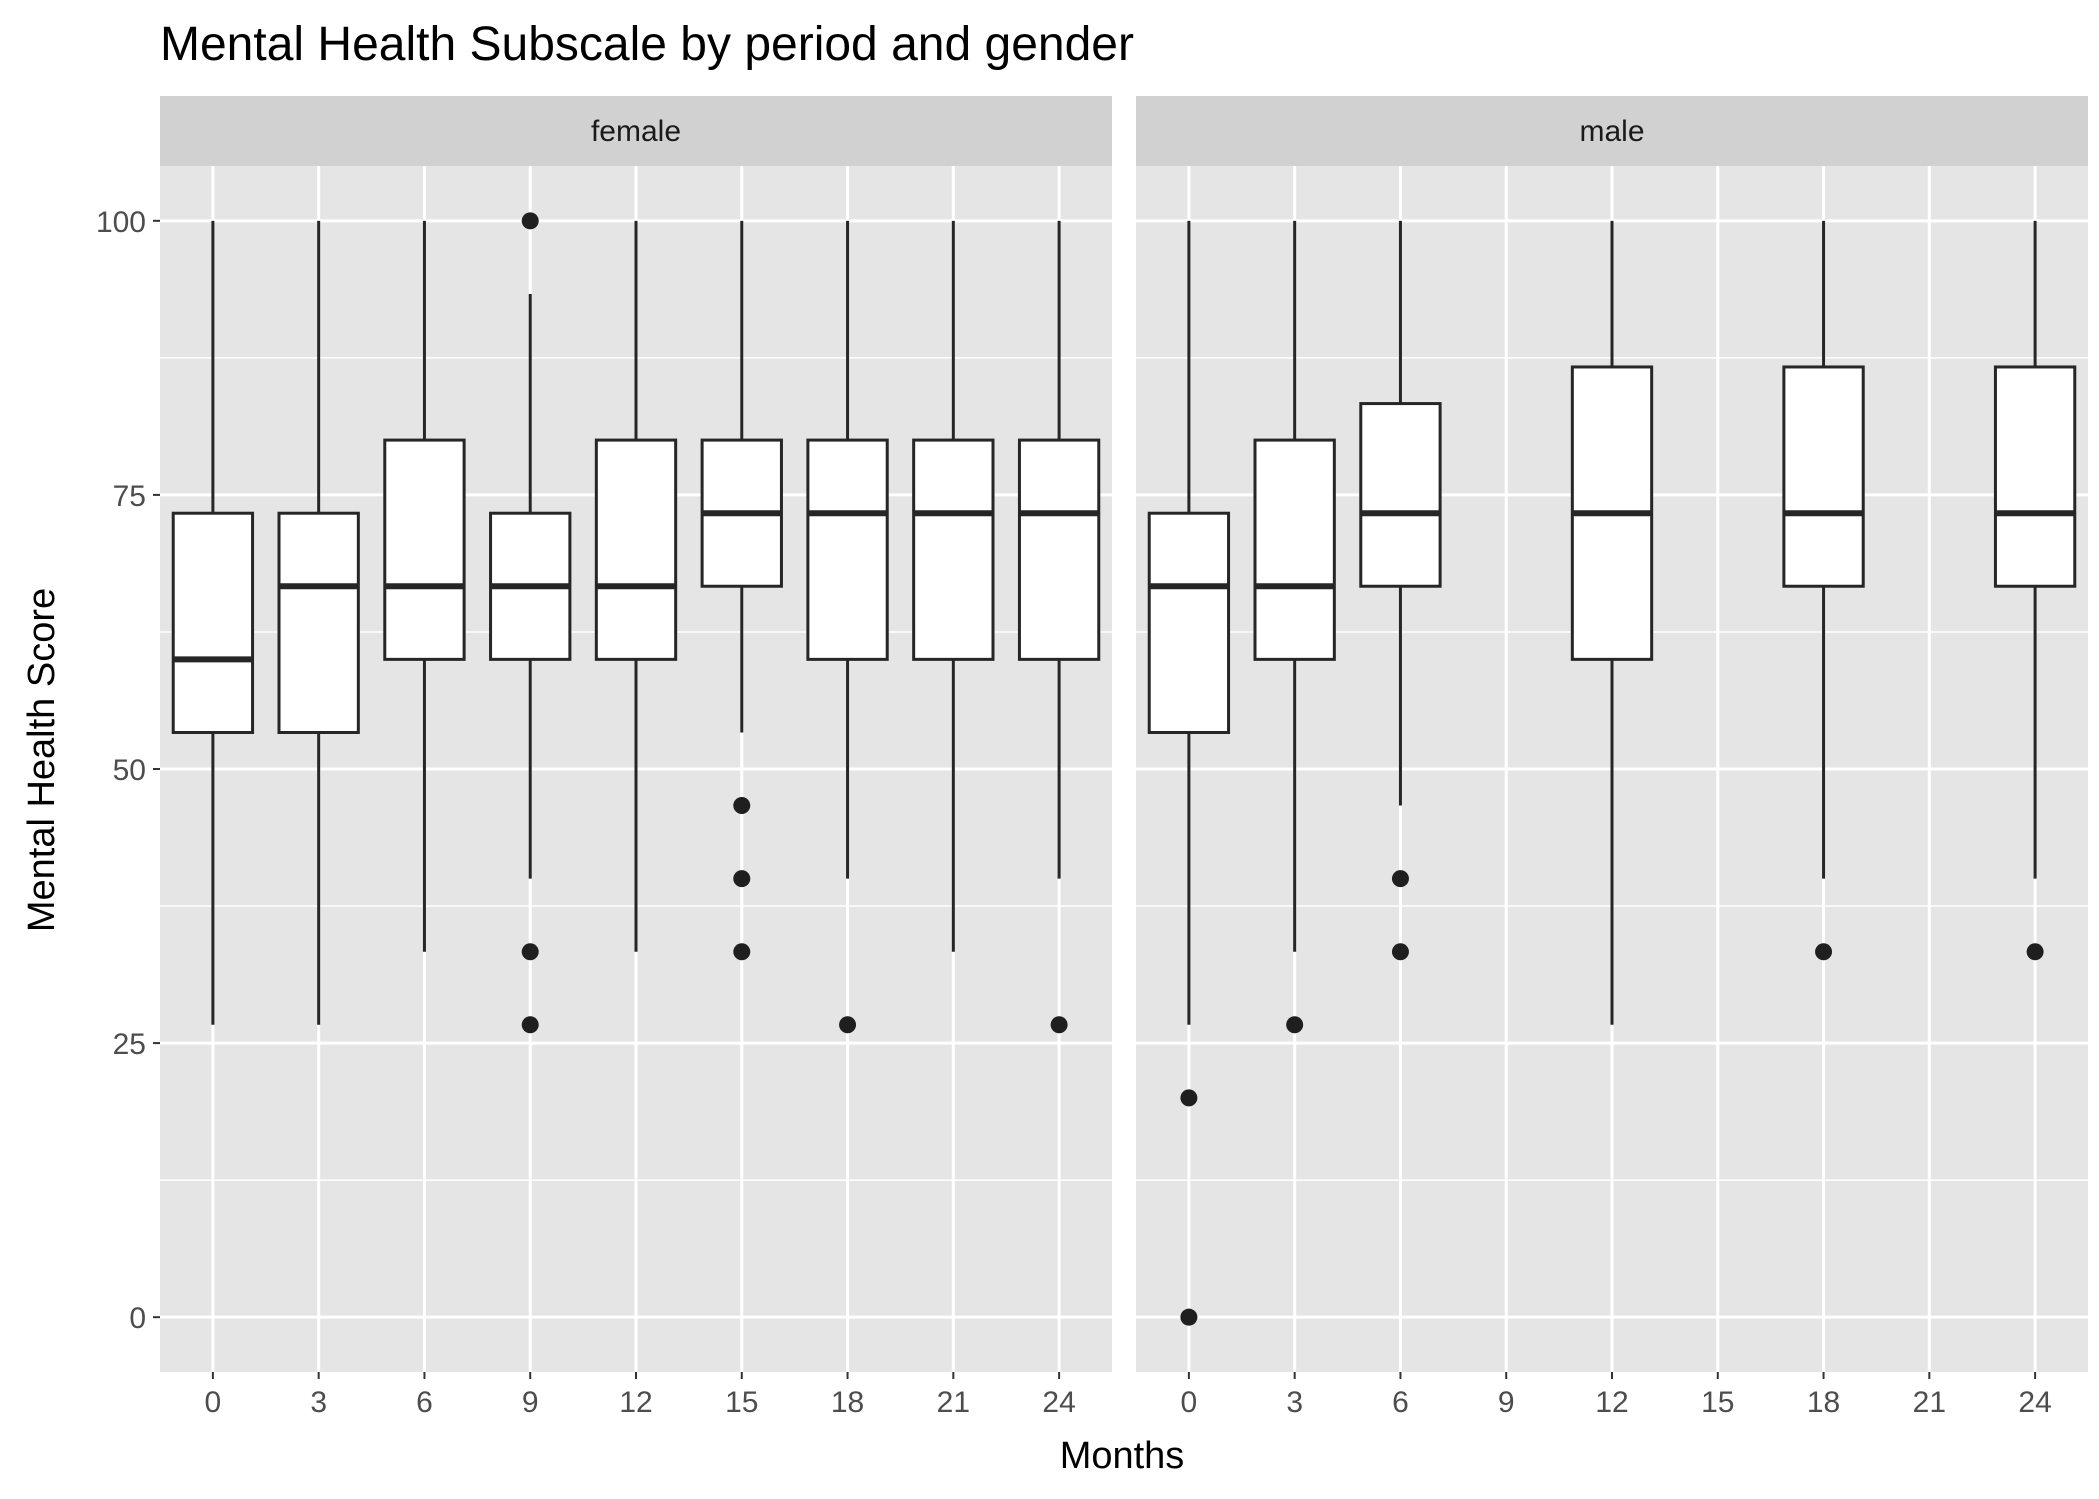 The width and height of the screenshot is (2099, 1499). I want to click on y-tick-label: 25, so click(129, 1044).